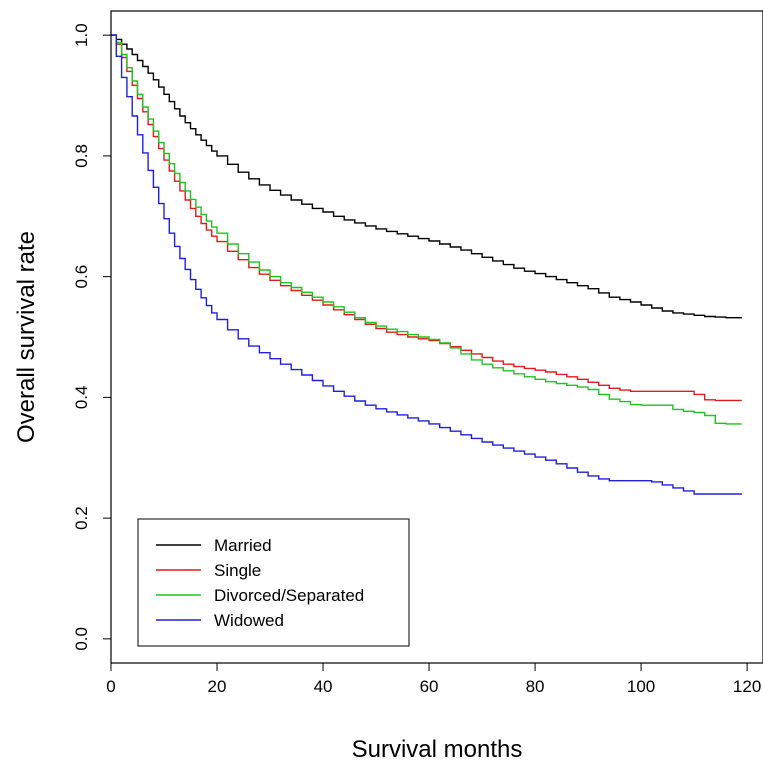  I want to click on y-axis-title: Overall survival rate, so click(26, 337).